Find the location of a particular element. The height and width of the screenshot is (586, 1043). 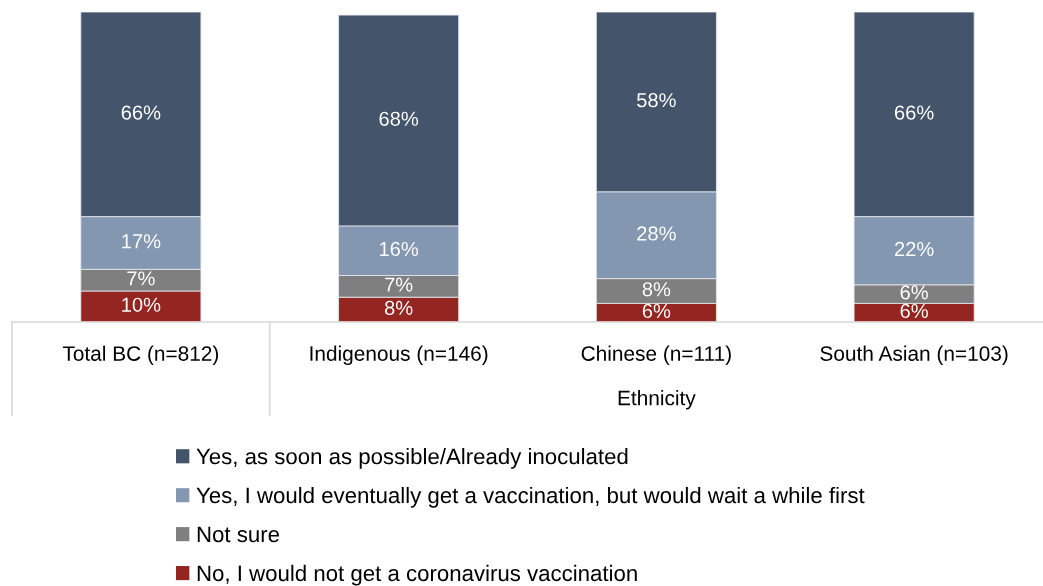

x-tick-label: Chinese (n=111) is located at coordinates (656, 355).